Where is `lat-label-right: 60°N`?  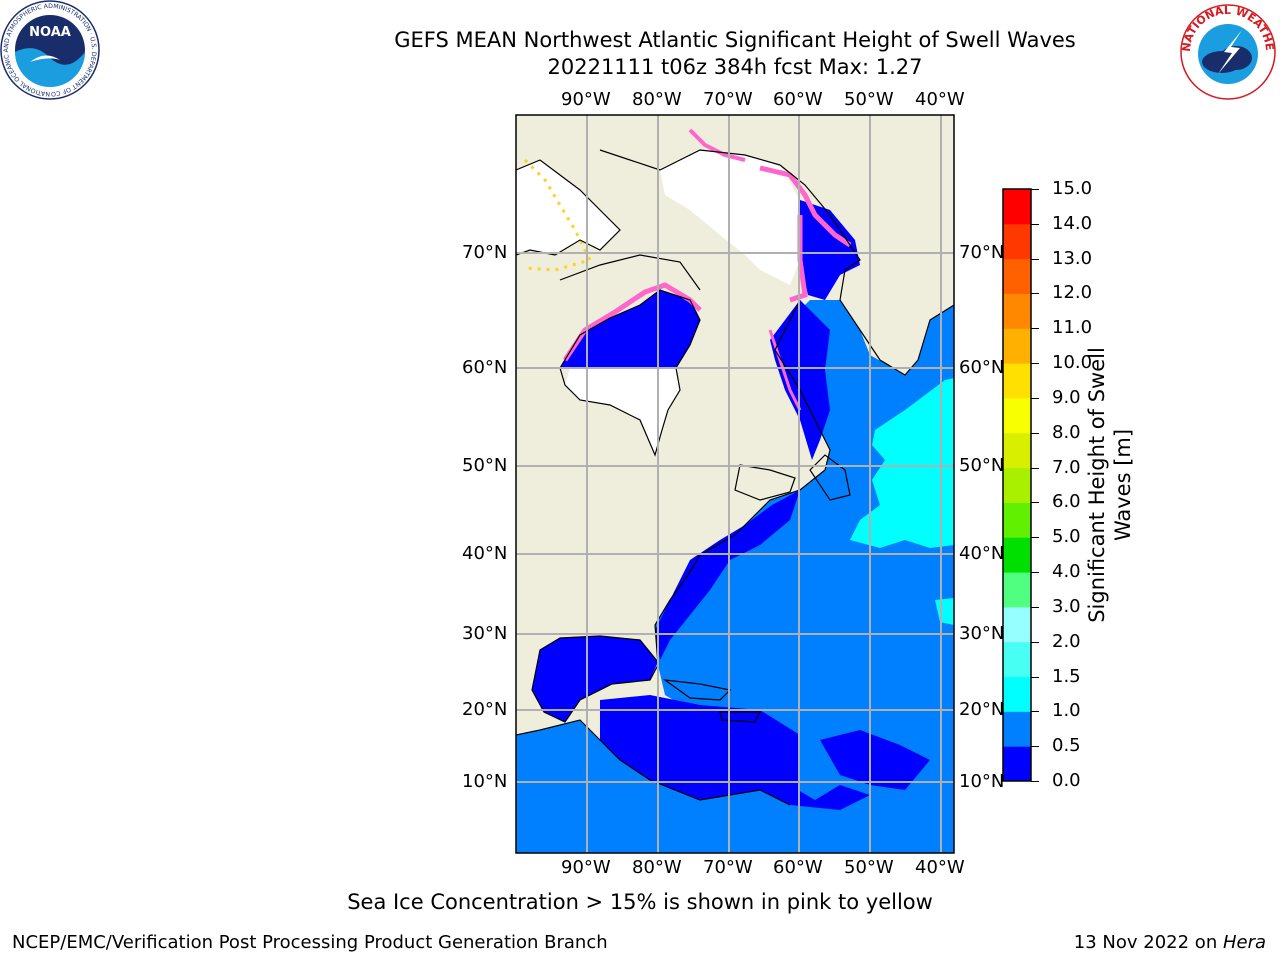 lat-label-right: 60°N is located at coordinates (982, 367).